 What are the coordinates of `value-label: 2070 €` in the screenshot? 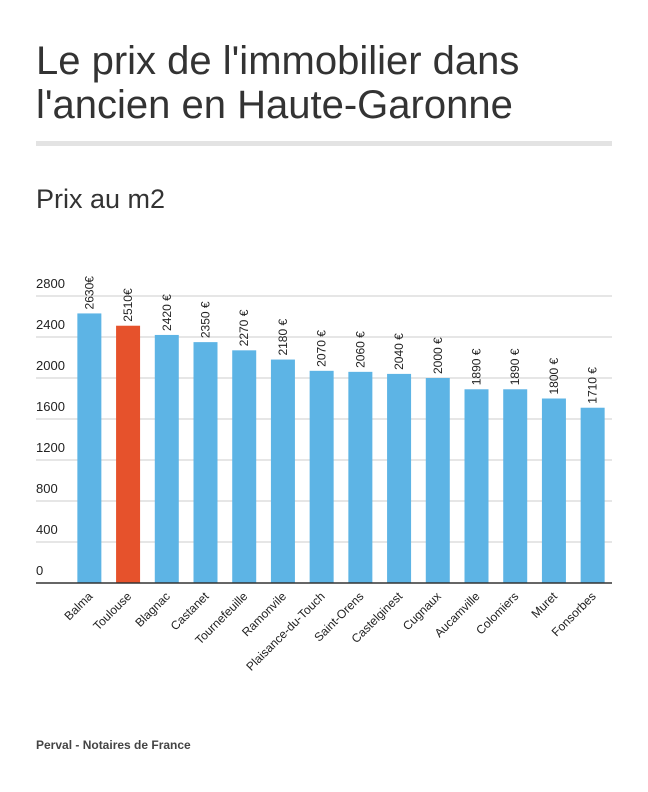 It's located at (322, 348).